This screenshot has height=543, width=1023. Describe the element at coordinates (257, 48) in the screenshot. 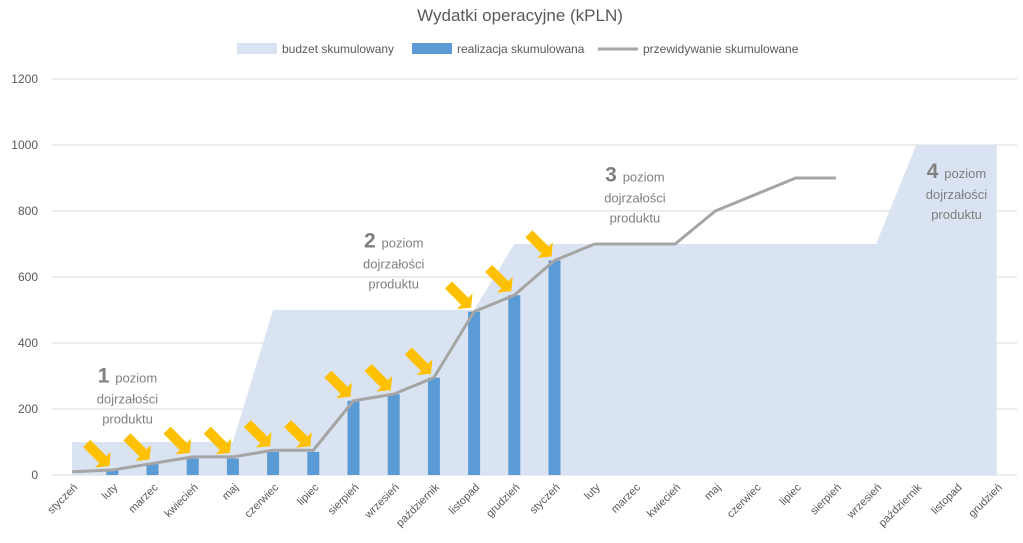

I see `legend-swatch-budget` at that location.